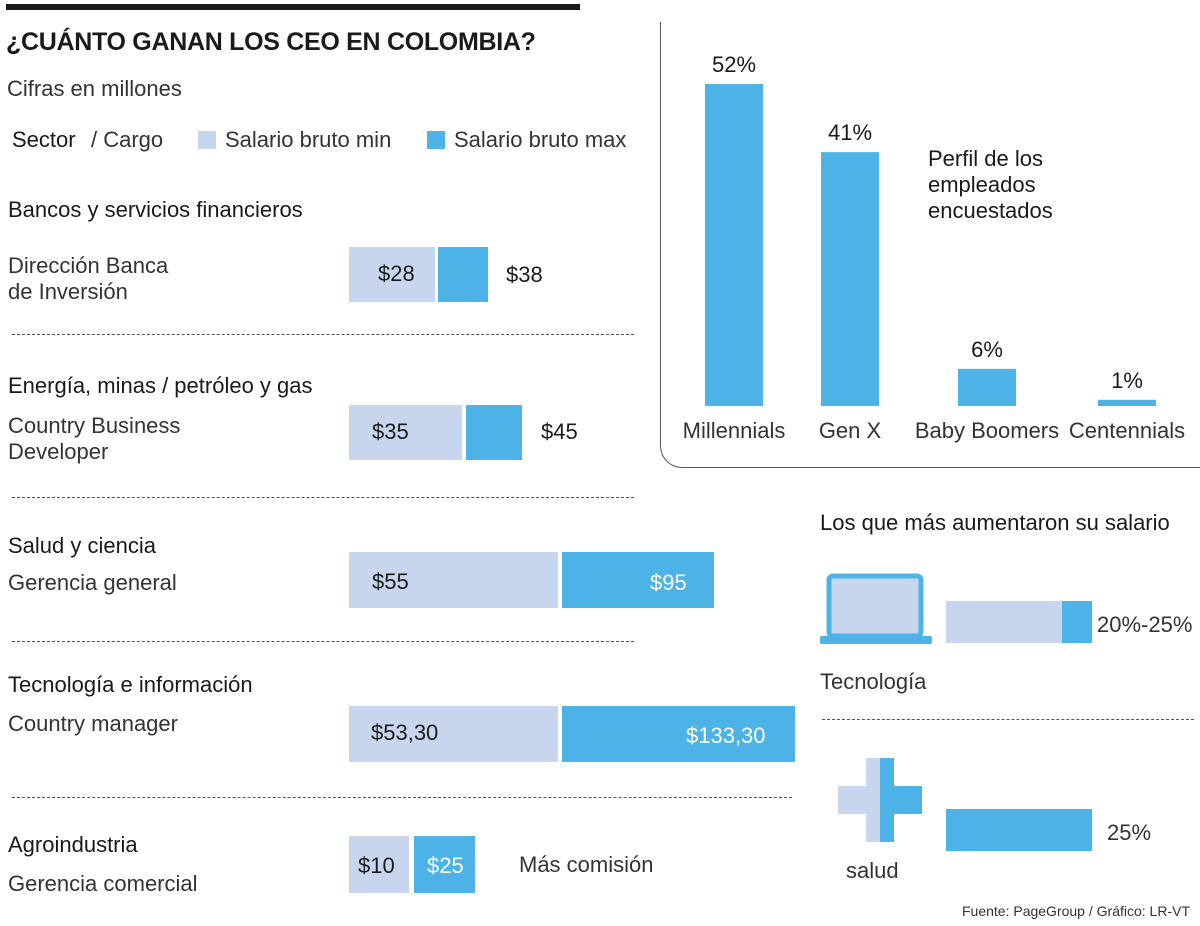  Describe the element at coordinates (873, 681) in the screenshot. I see `raise-tech-label: Tecnología` at that location.